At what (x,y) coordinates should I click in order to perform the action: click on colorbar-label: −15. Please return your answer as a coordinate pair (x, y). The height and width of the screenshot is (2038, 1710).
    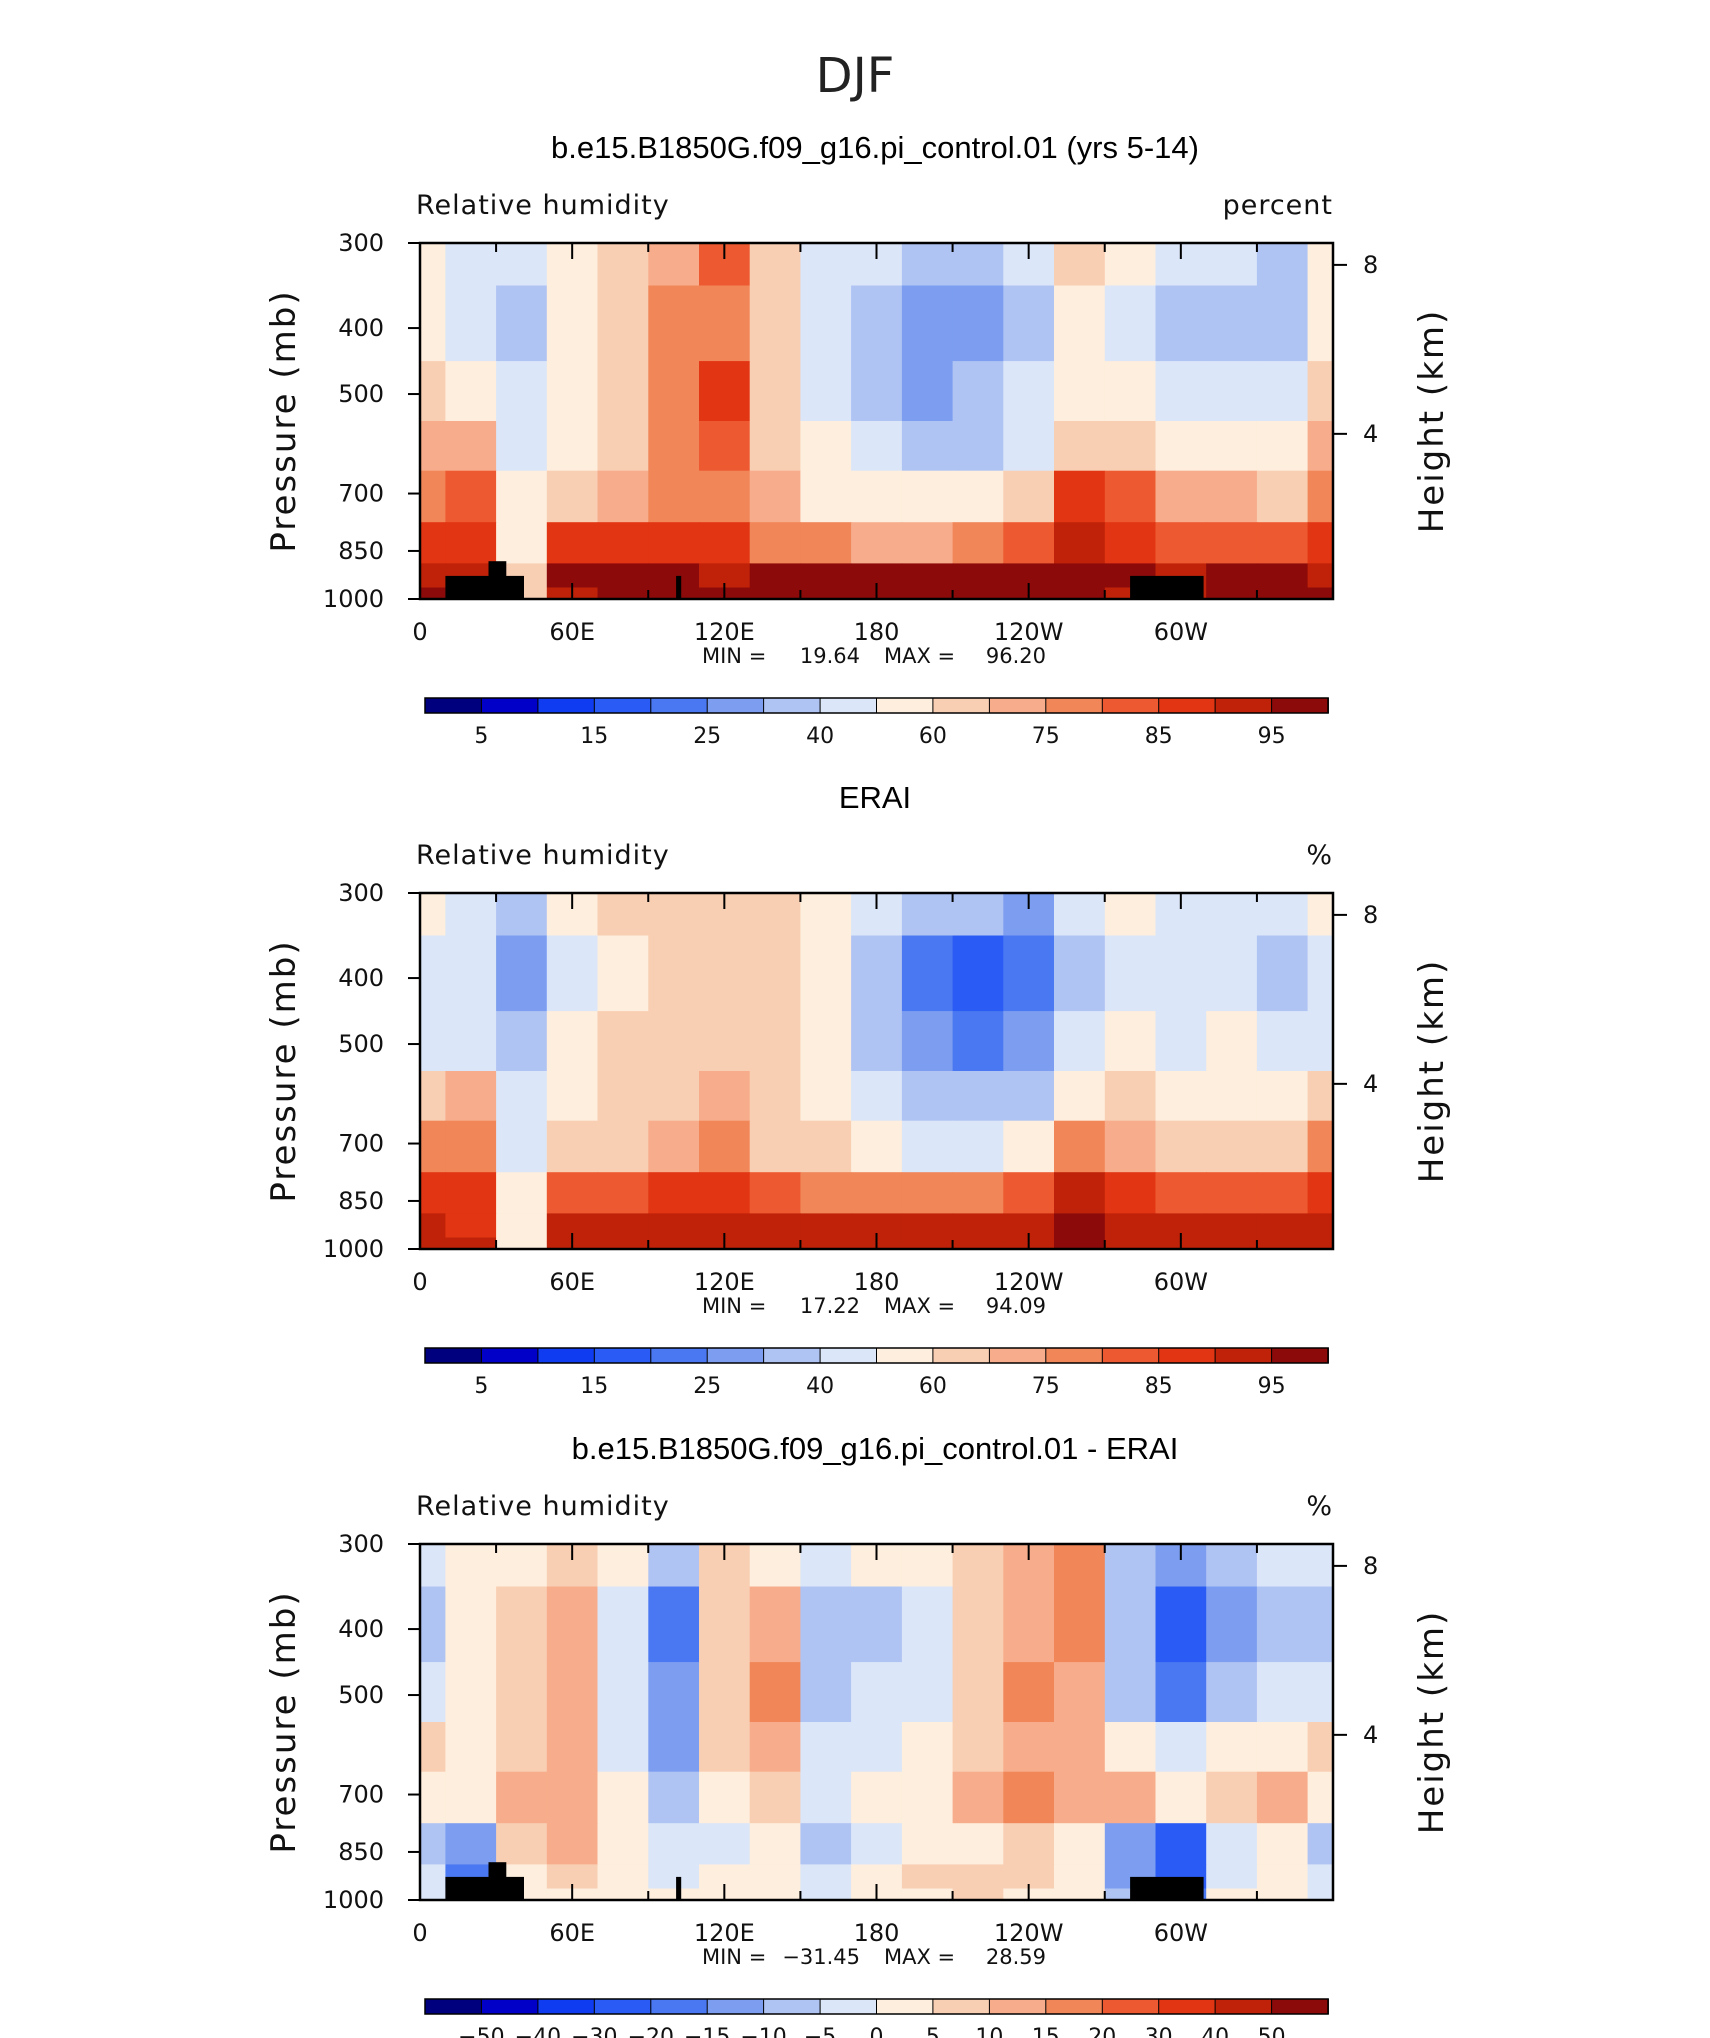
    Looking at the image, I should click on (707, 2031).